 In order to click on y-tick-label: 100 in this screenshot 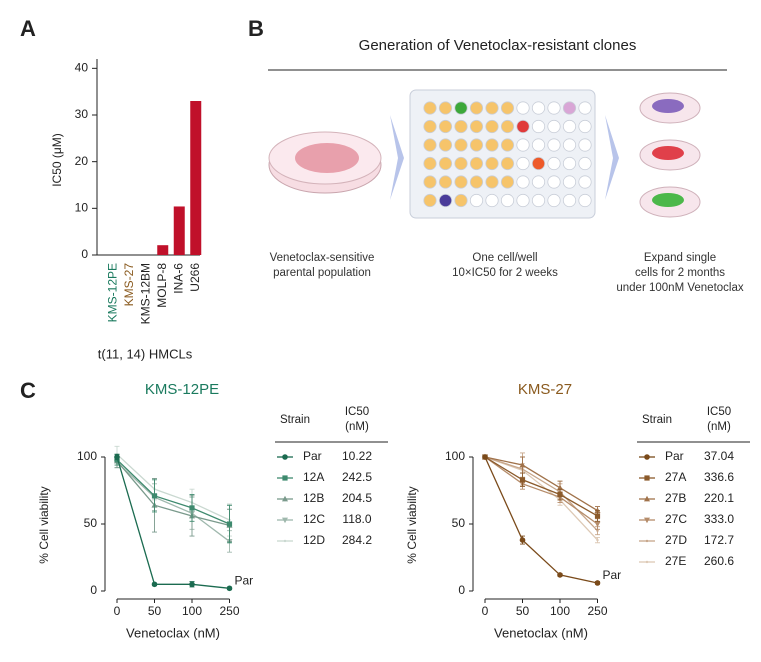, I will do `click(455, 456)`.